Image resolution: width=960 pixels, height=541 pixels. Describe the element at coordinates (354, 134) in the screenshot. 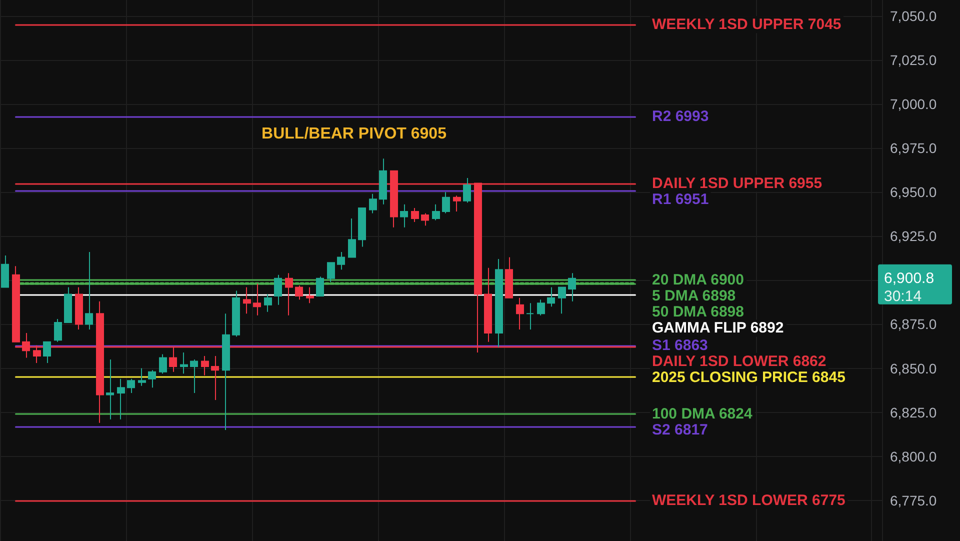

I see `annotation: BULL/BEAR PIVOT 6905` at that location.